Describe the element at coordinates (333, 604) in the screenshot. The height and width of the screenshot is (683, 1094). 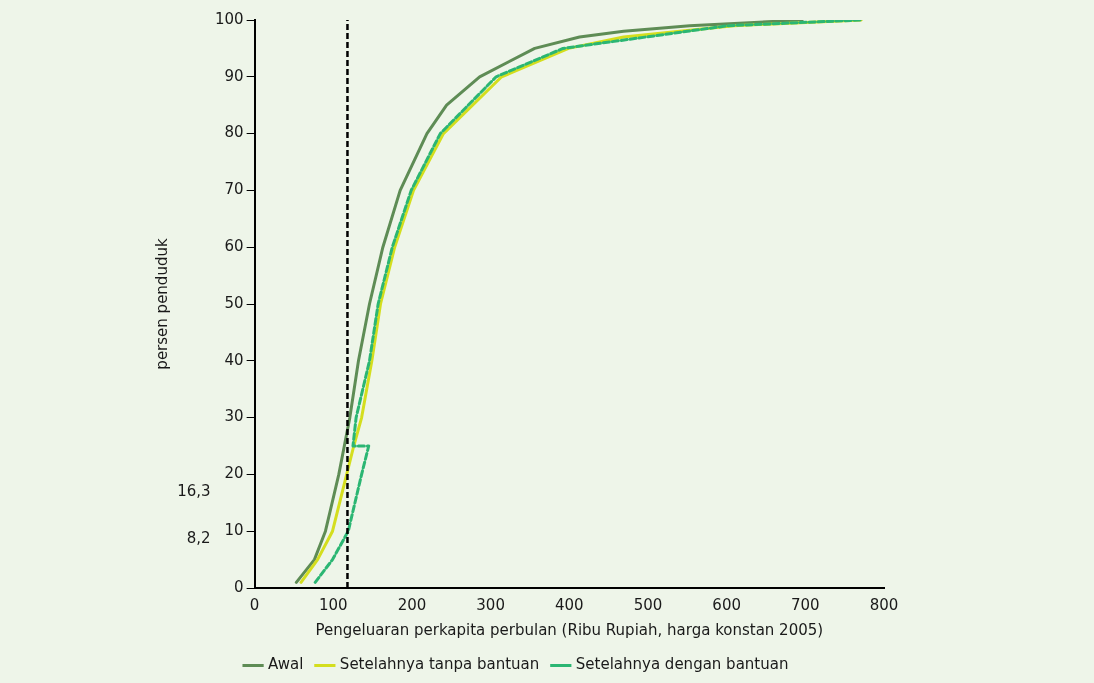
I see `x-tick-label: 100` at that location.